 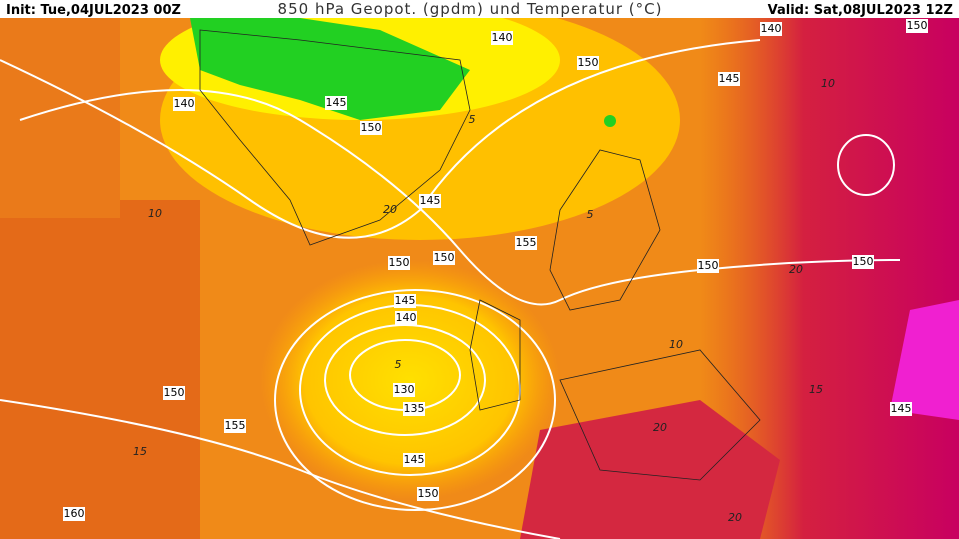 What do you see at coordinates (650, 469) in the screenshot?
I see `hot-south` at bounding box center [650, 469].